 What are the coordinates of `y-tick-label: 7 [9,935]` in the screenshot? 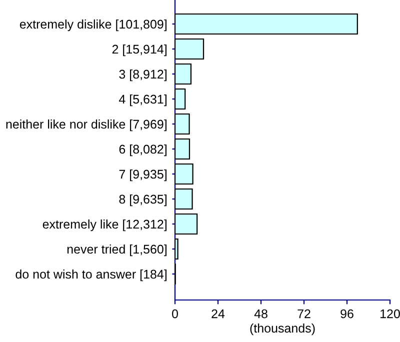 It's located at (142, 175).